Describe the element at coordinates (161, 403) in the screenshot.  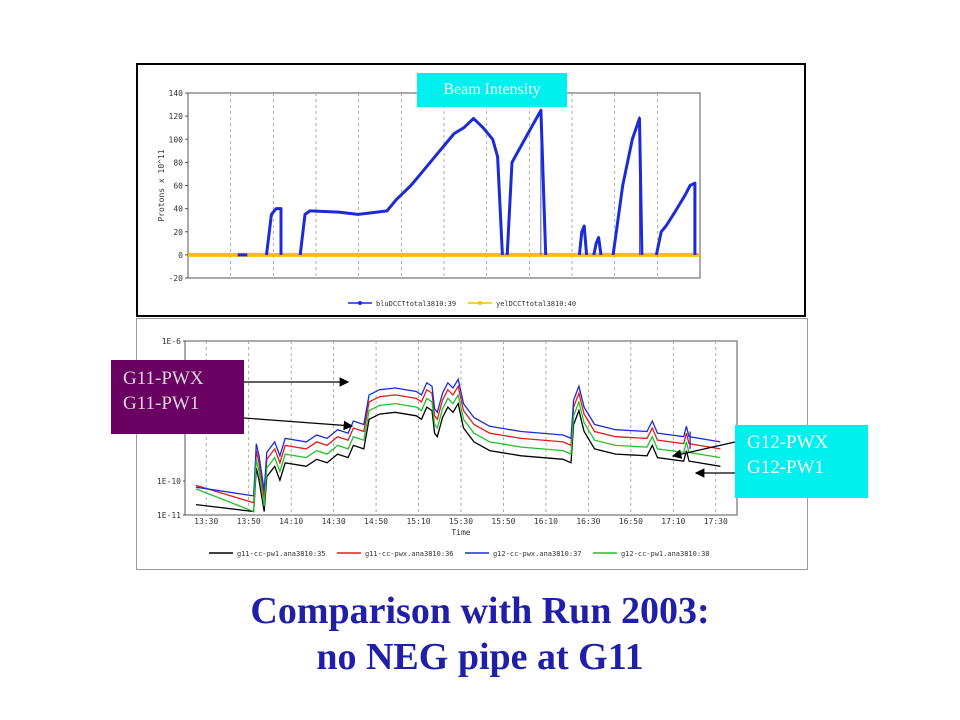
I see `g11-pw1-label: G11-PW1` at that location.